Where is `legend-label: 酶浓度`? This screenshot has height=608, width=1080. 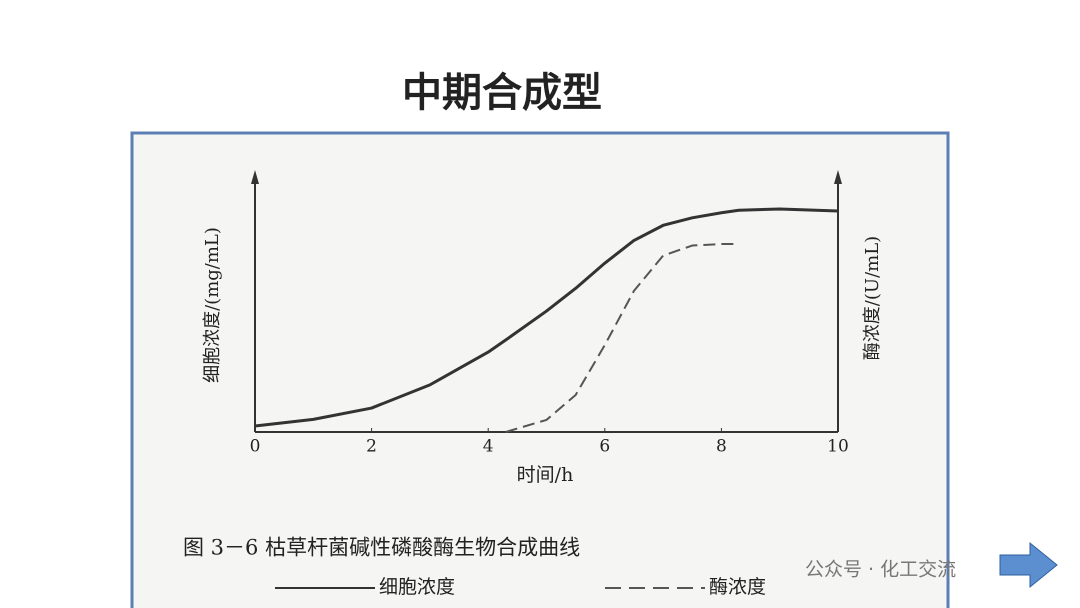 legend-label: 酶浓度 is located at coordinates (737, 587).